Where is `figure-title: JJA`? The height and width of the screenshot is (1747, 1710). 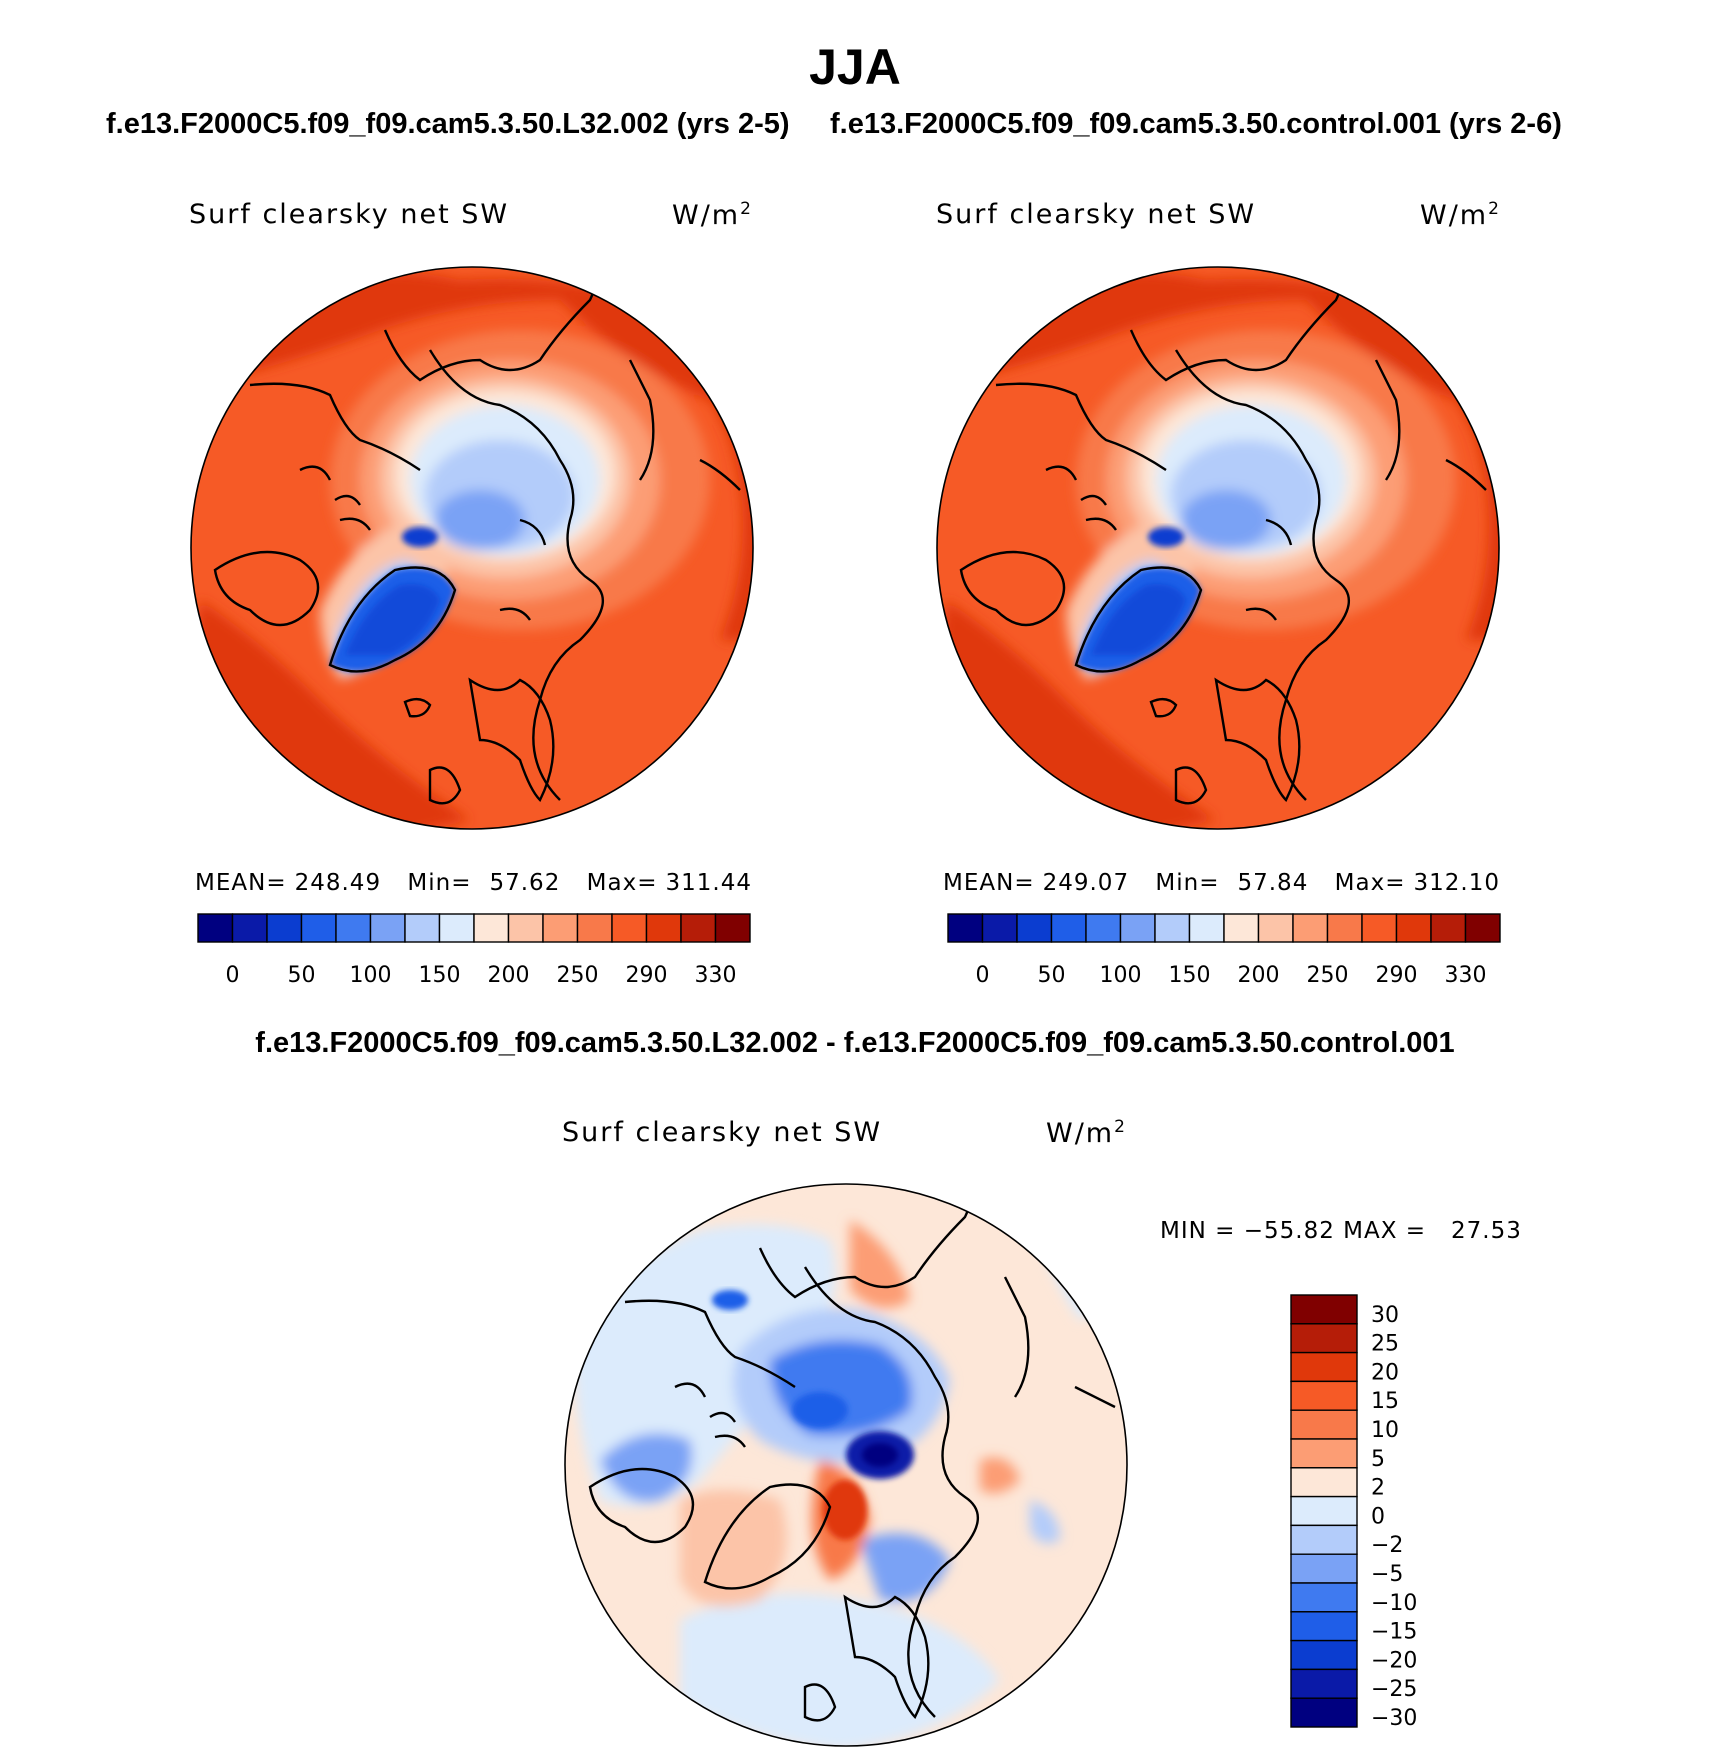 figure-title: JJA is located at coordinates (855, 67).